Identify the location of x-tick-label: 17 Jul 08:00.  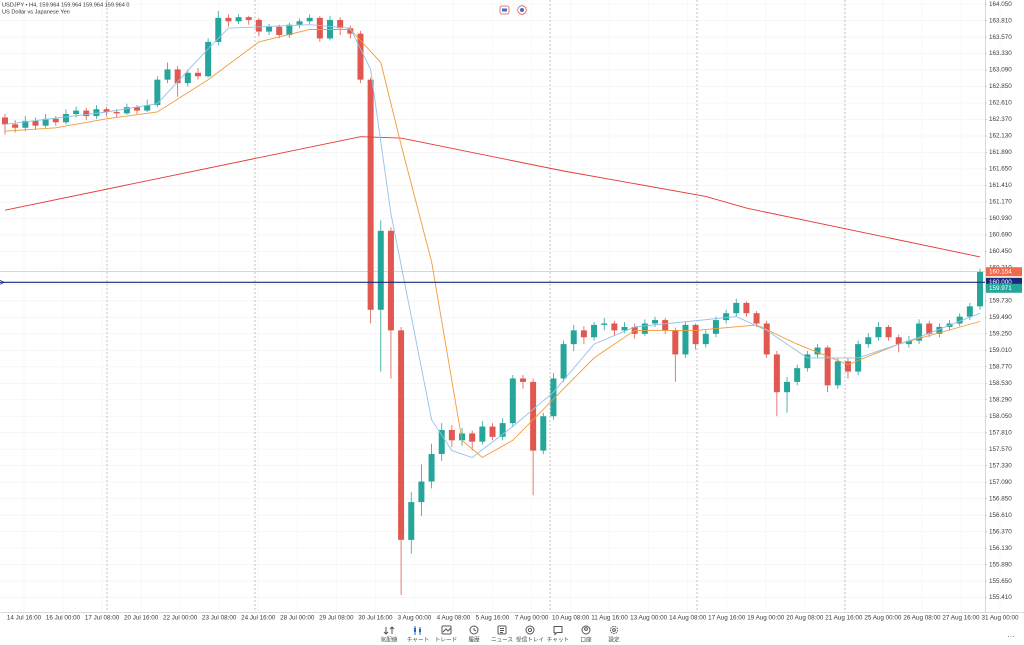
(102, 618).